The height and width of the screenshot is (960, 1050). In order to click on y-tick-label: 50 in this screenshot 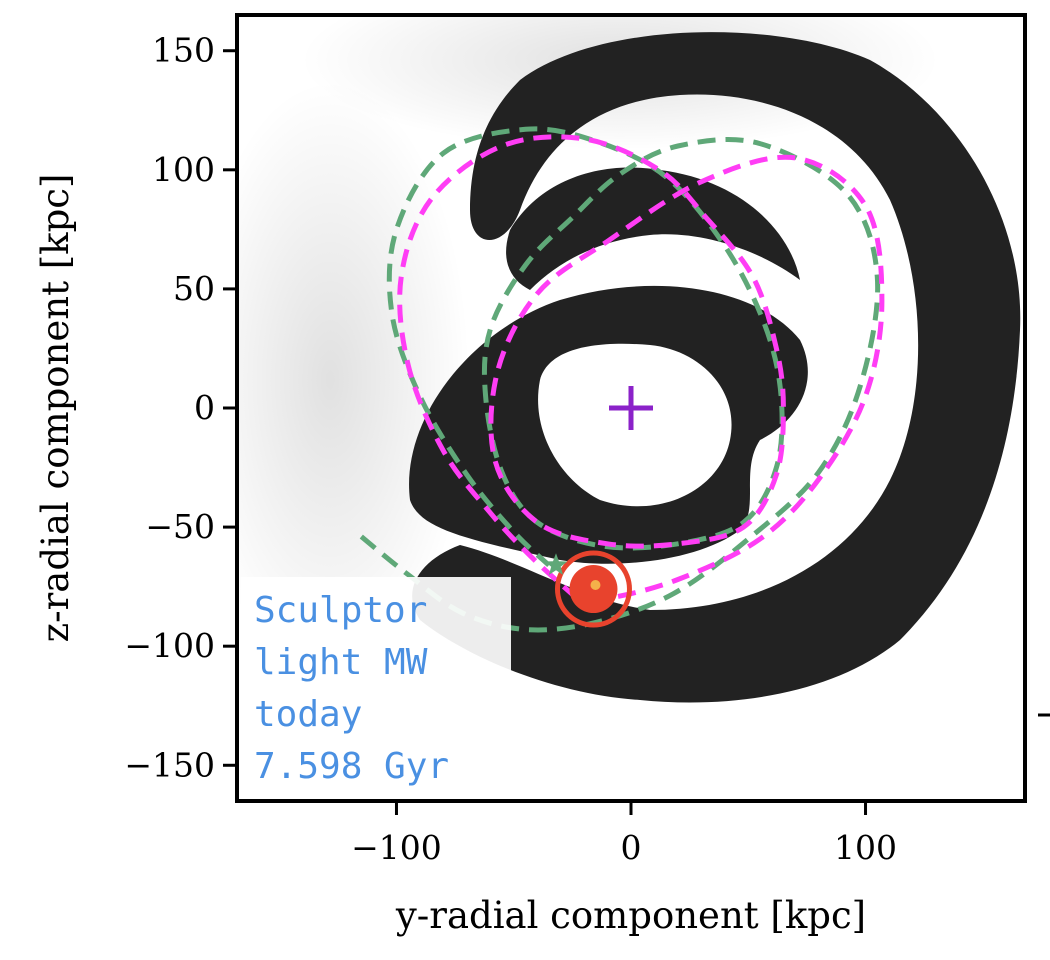, I will do `click(194, 288)`.